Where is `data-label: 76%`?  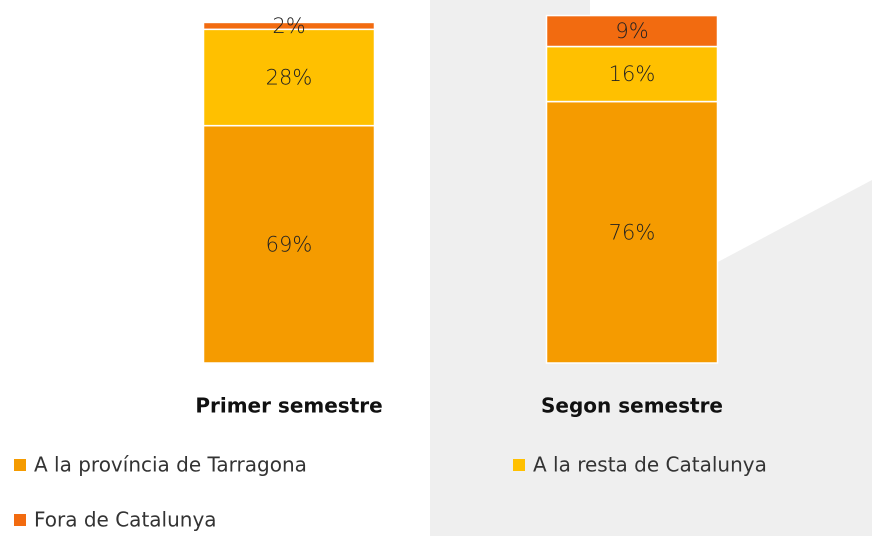 data-label: 76% is located at coordinates (632, 232).